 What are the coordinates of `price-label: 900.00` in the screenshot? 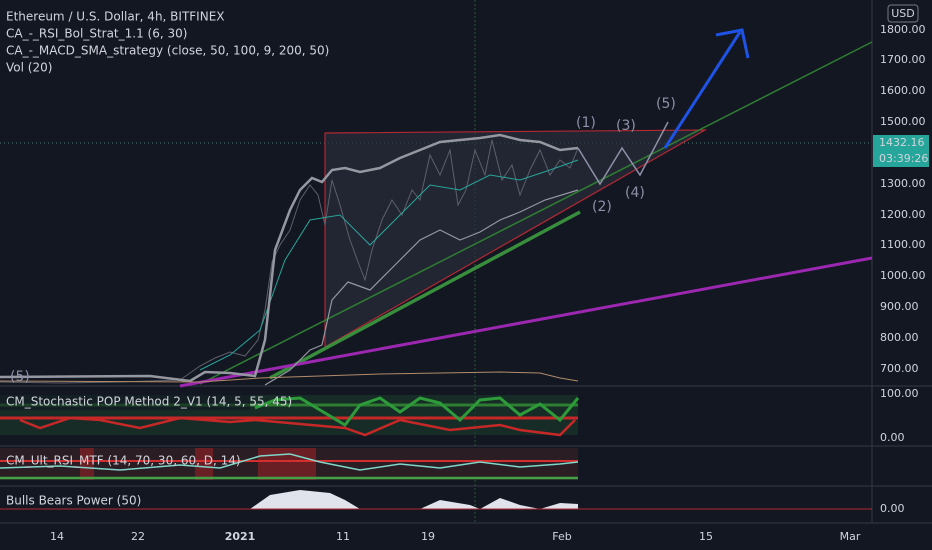 It's located at (899, 306).